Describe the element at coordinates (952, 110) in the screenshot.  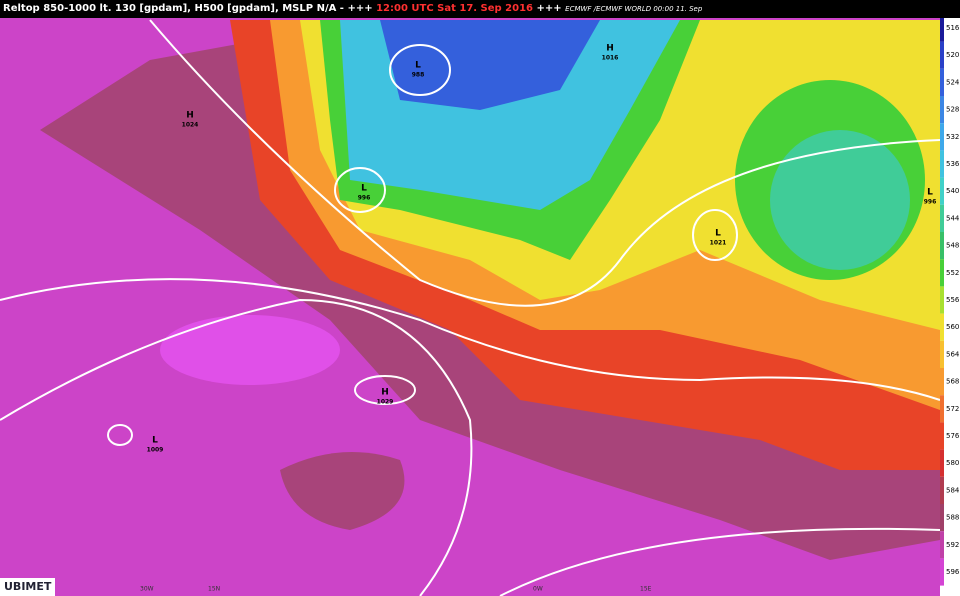
I see `colorbar-label: 528` at that location.